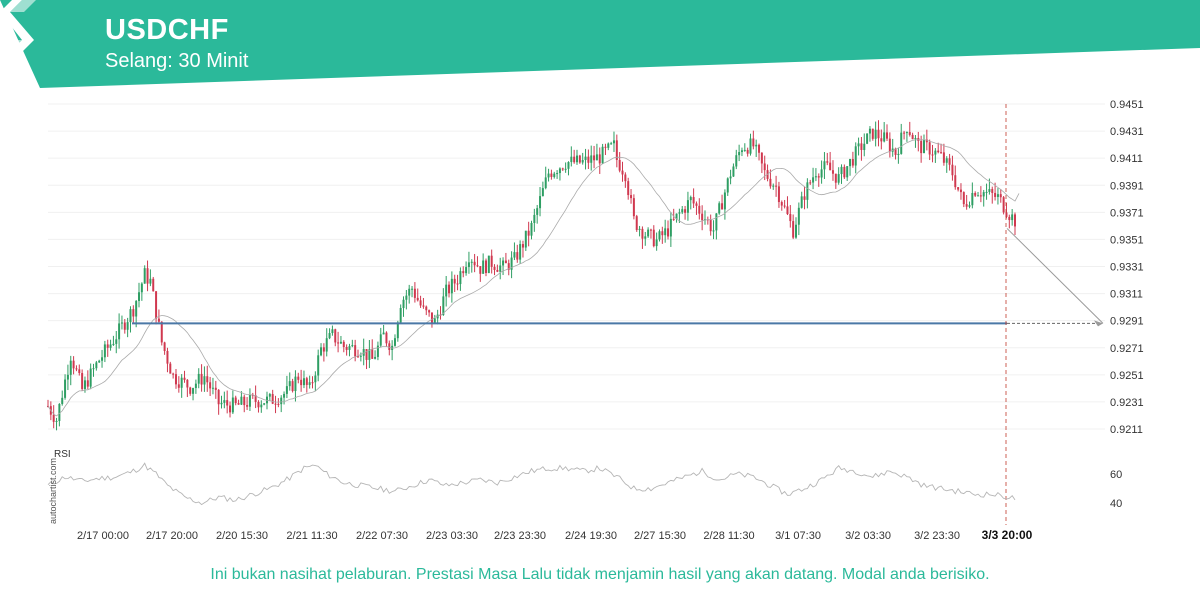 This screenshot has height=600, width=1200. What do you see at coordinates (531, 484) in the screenshot?
I see `rsi-line` at bounding box center [531, 484].